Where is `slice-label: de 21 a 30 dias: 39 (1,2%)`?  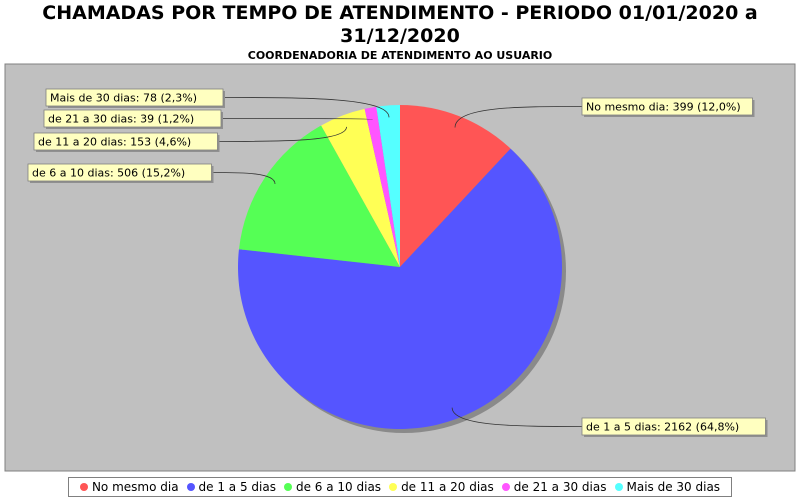
slice-label: de 21 a 30 dias: 39 (1,2%) is located at coordinates (133, 119).